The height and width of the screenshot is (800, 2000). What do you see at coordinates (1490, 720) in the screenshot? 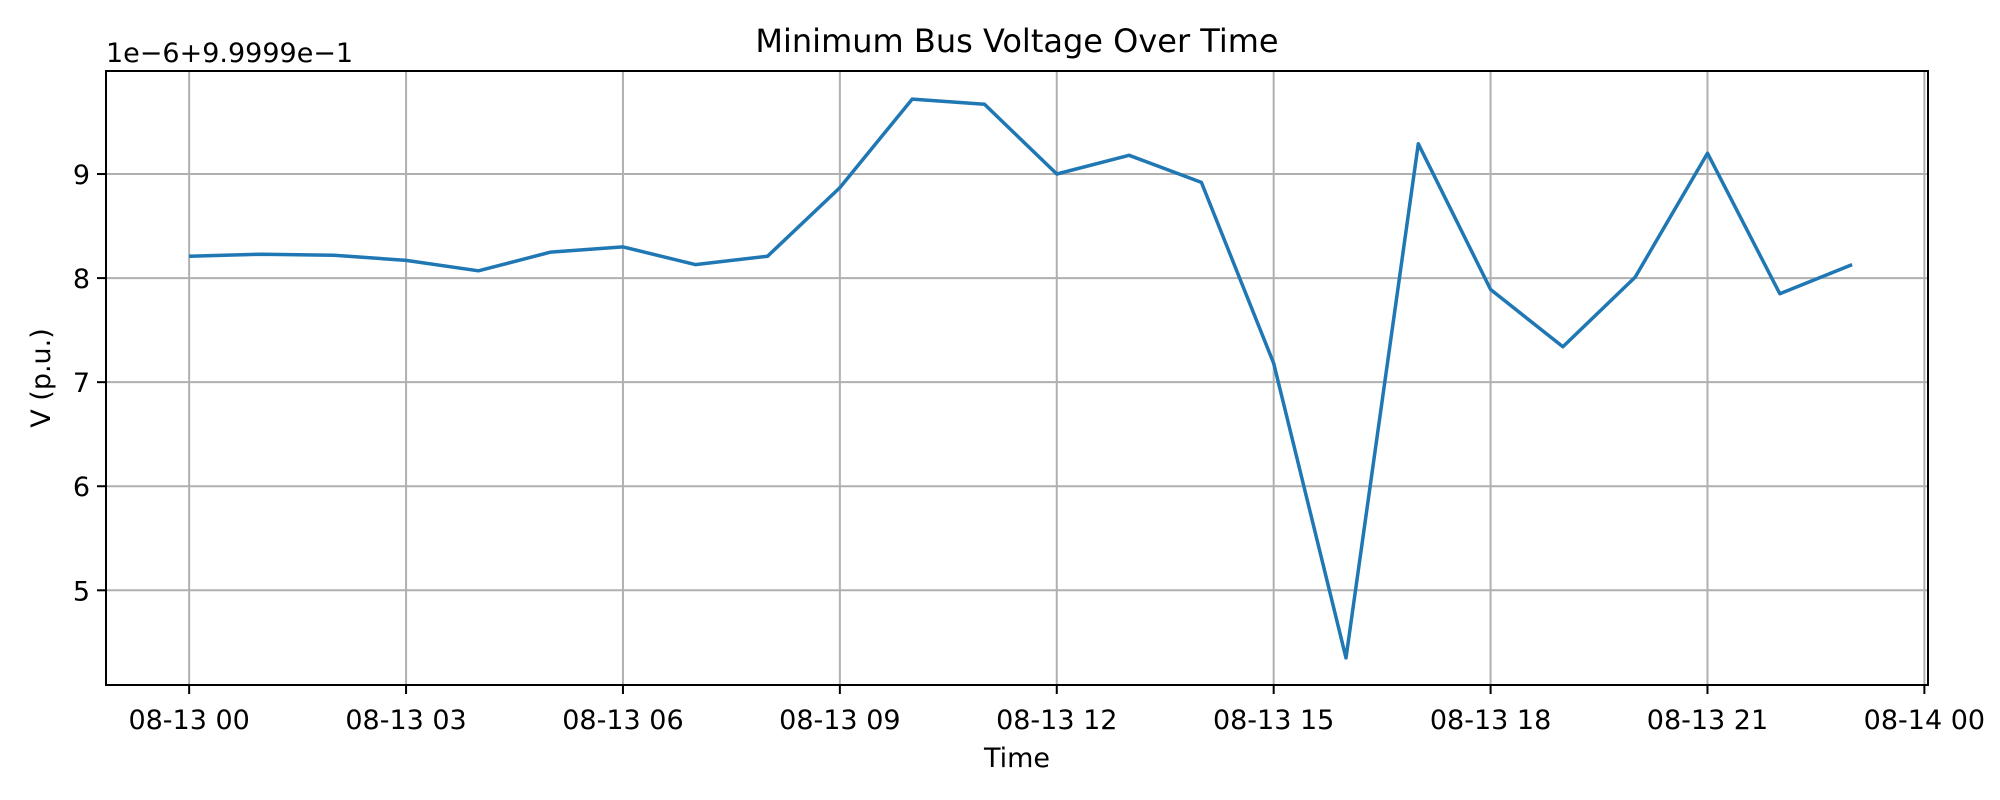
I see `x-tick-label: 08-13 18` at bounding box center [1490, 720].